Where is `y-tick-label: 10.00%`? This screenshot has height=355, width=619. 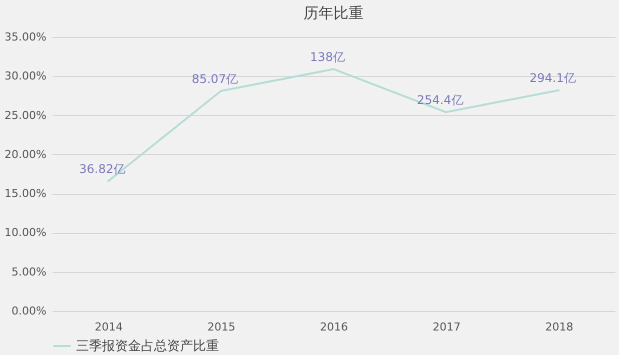
y-tick-label: 10.00% is located at coordinates (25, 233).